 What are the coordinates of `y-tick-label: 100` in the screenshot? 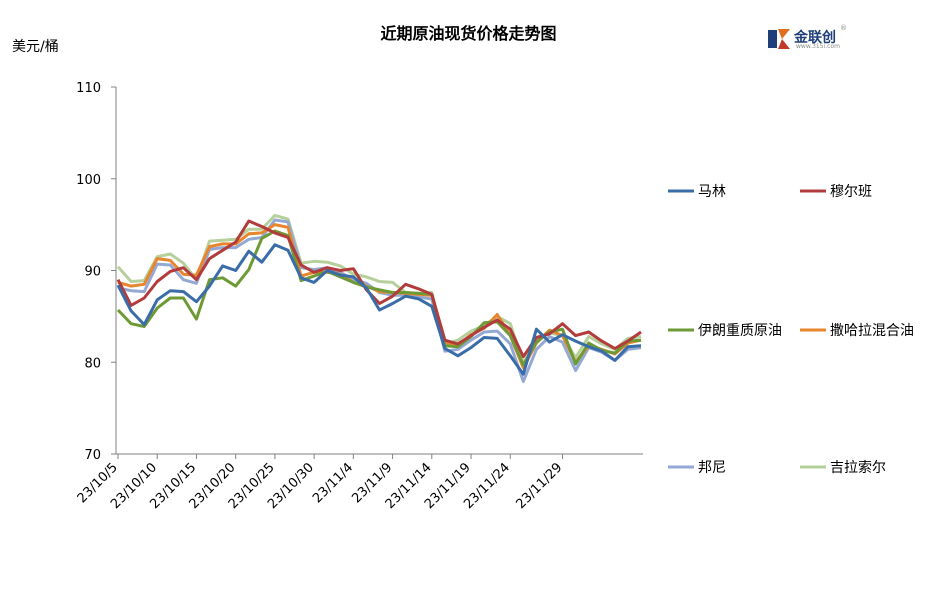 It's located at (88, 180).